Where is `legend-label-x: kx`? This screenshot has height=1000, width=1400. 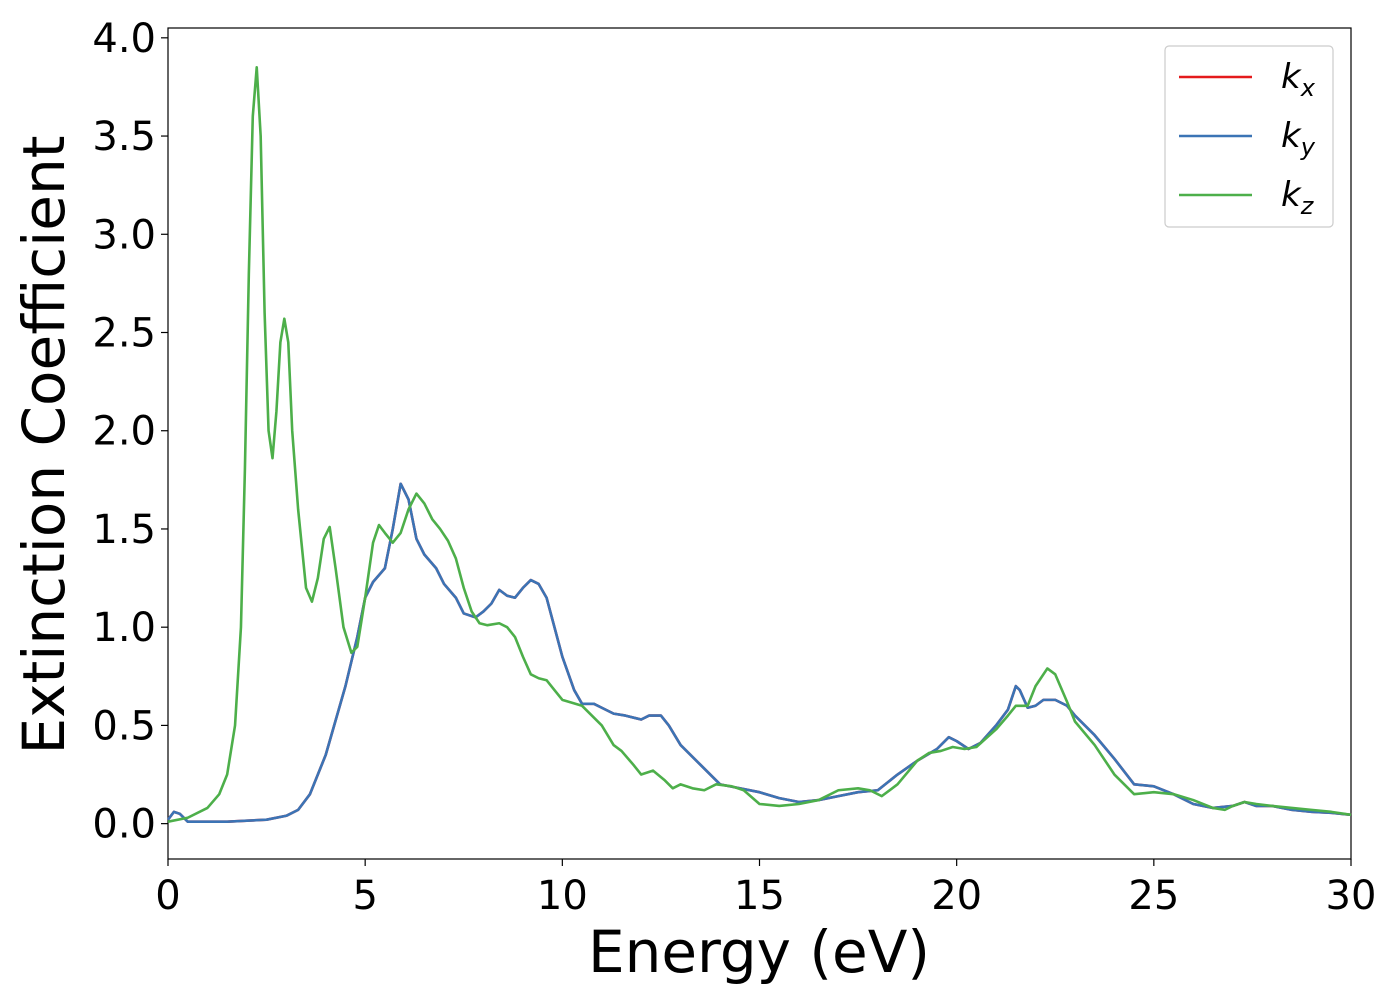
legend-label-x: kx is located at coordinates (1298, 79).